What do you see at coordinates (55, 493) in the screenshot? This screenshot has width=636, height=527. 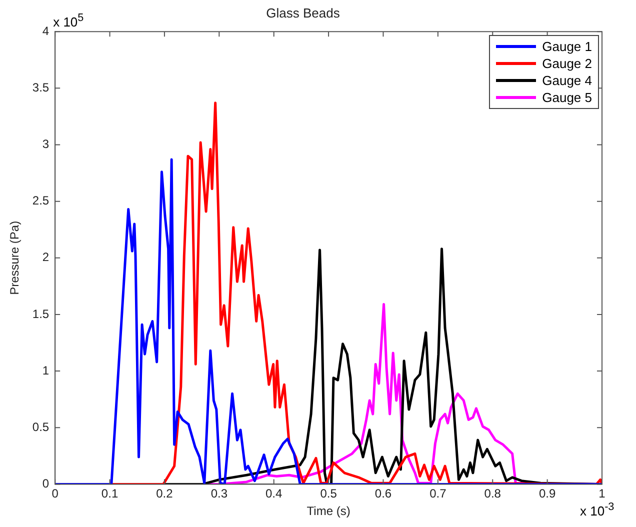 I see `x-tick-label: 0` at bounding box center [55, 493].